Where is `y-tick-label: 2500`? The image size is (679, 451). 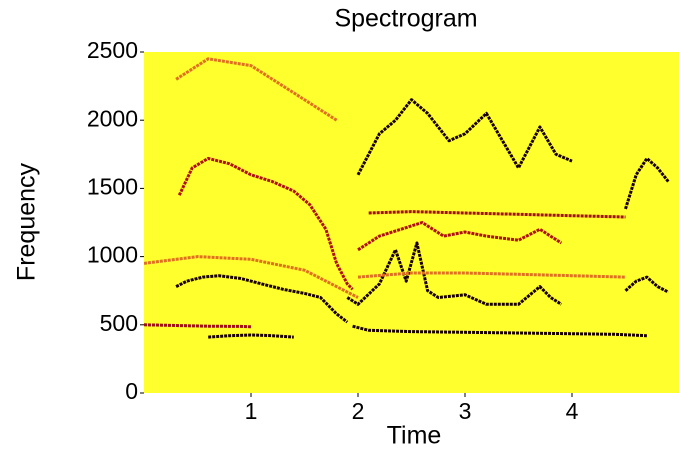
y-tick-label: 2500 is located at coordinates (112, 50).